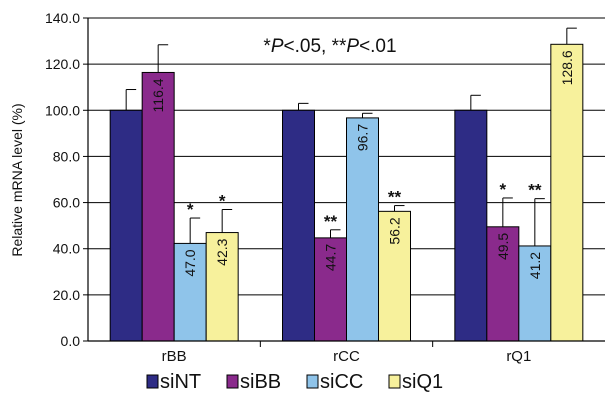 The image size is (613, 405). What do you see at coordinates (507, 212) in the screenshot?
I see `error-bar-siBB-rQ1` at bounding box center [507, 212].